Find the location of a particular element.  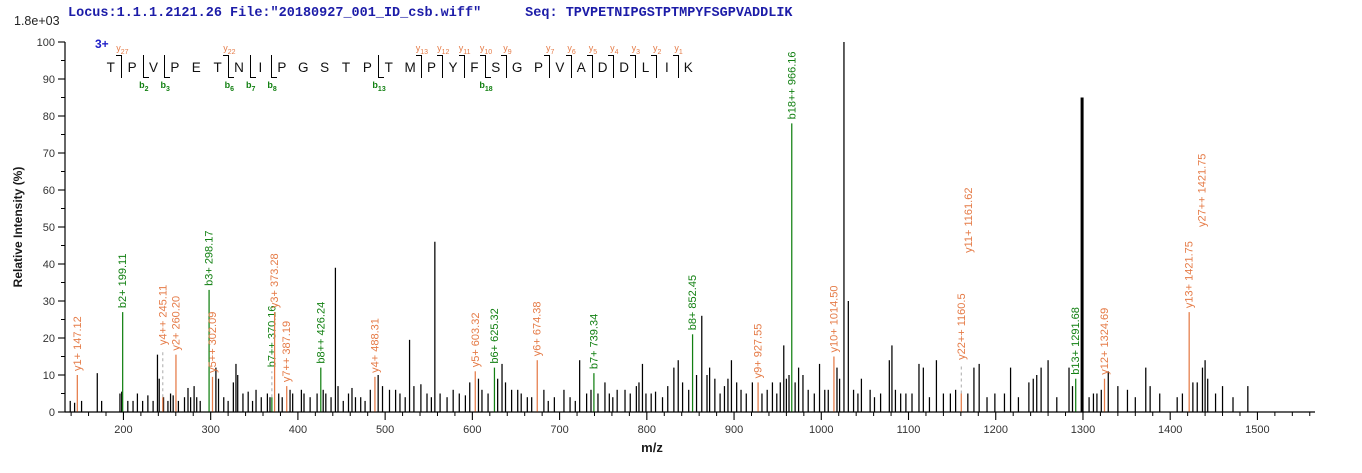

y-ion-tag: y6 is located at coordinates (571, 49).